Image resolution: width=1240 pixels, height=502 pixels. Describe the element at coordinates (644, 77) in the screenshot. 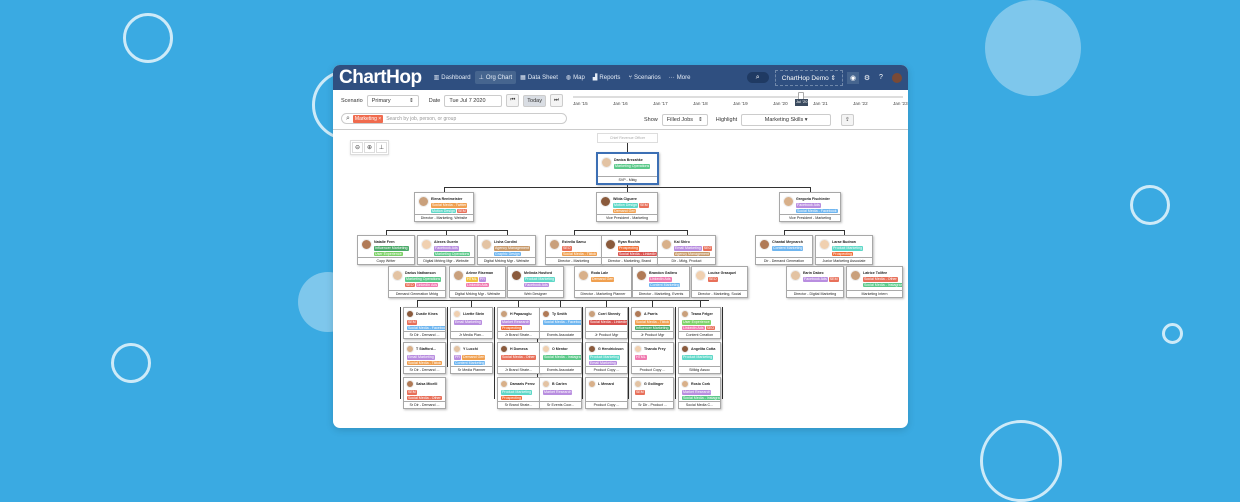

I see `nav-scenarios: ⑂ Scenarios` at that location.